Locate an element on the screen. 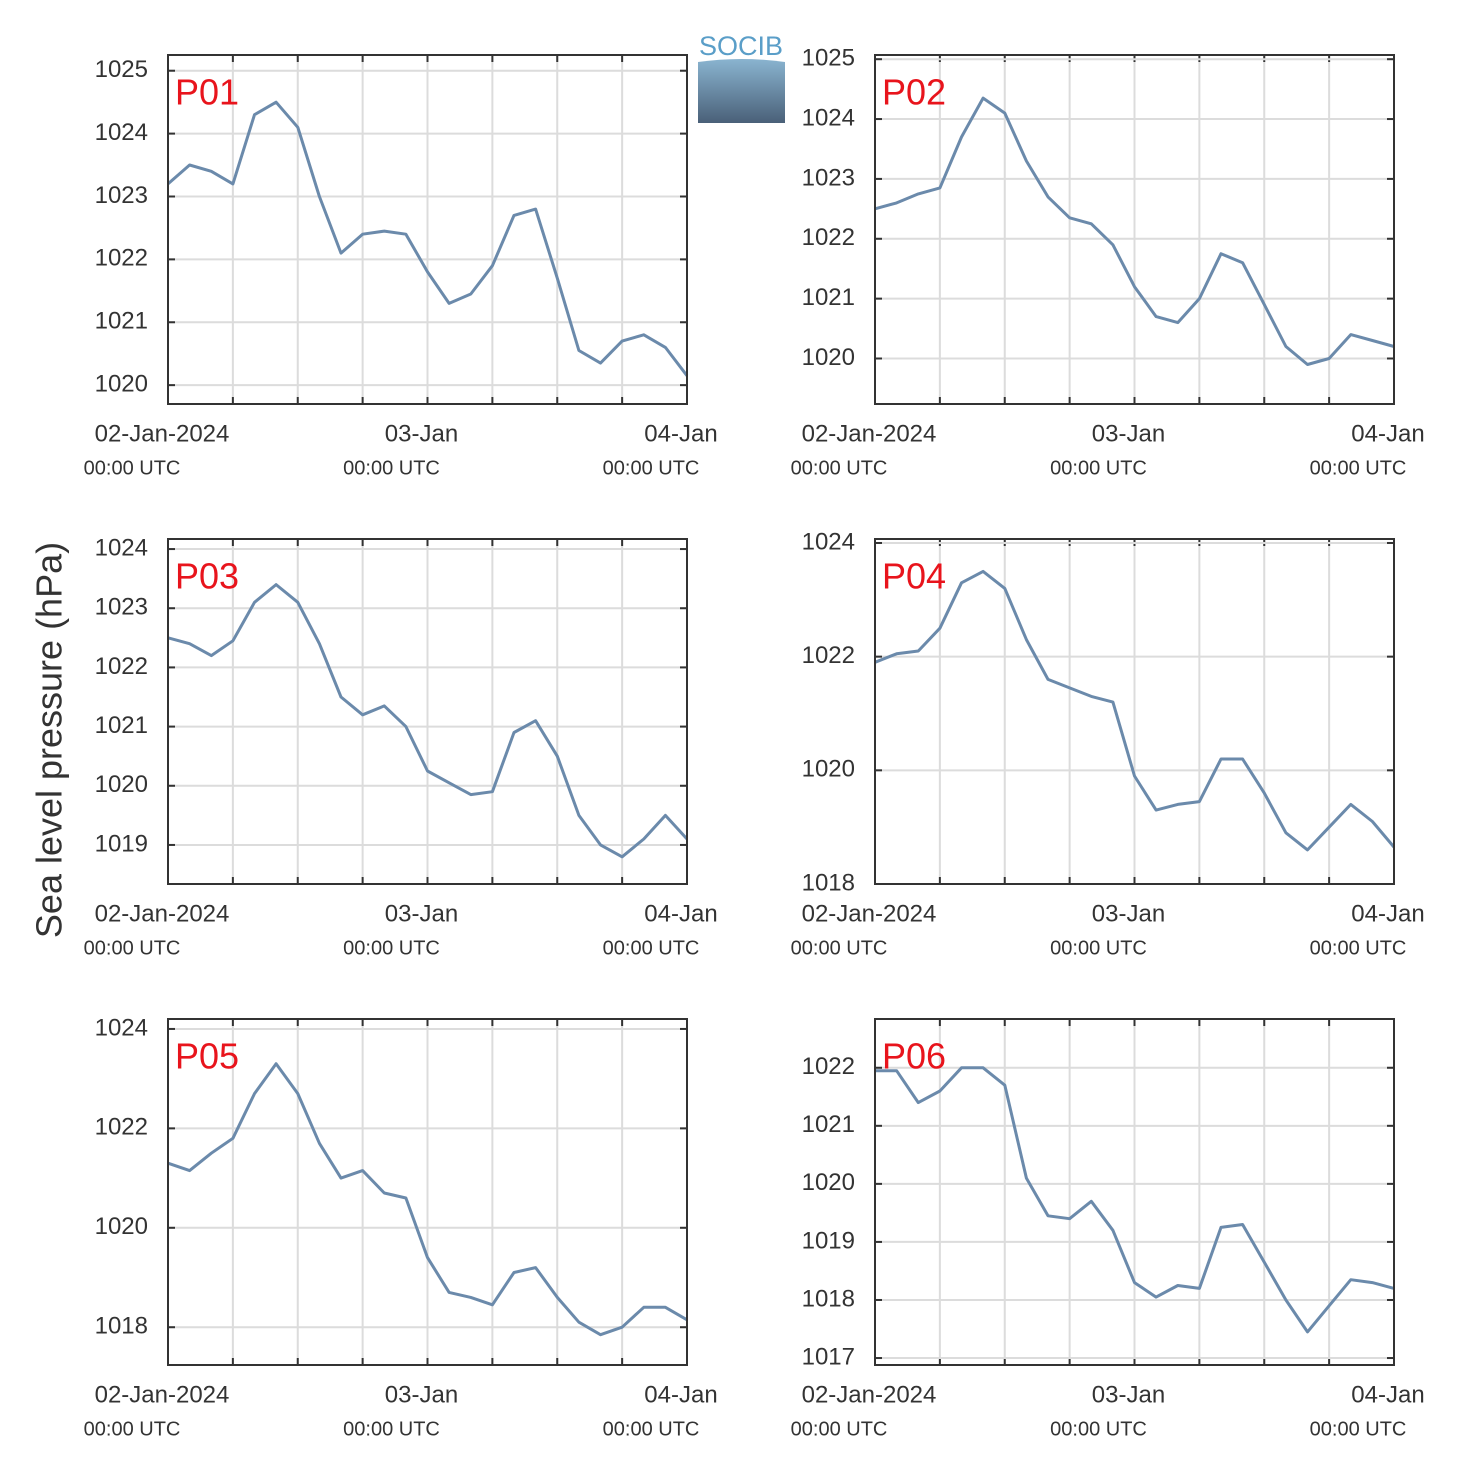 This screenshot has width=1467, height=1474. panel-title: P03 is located at coordinates (207, 576).